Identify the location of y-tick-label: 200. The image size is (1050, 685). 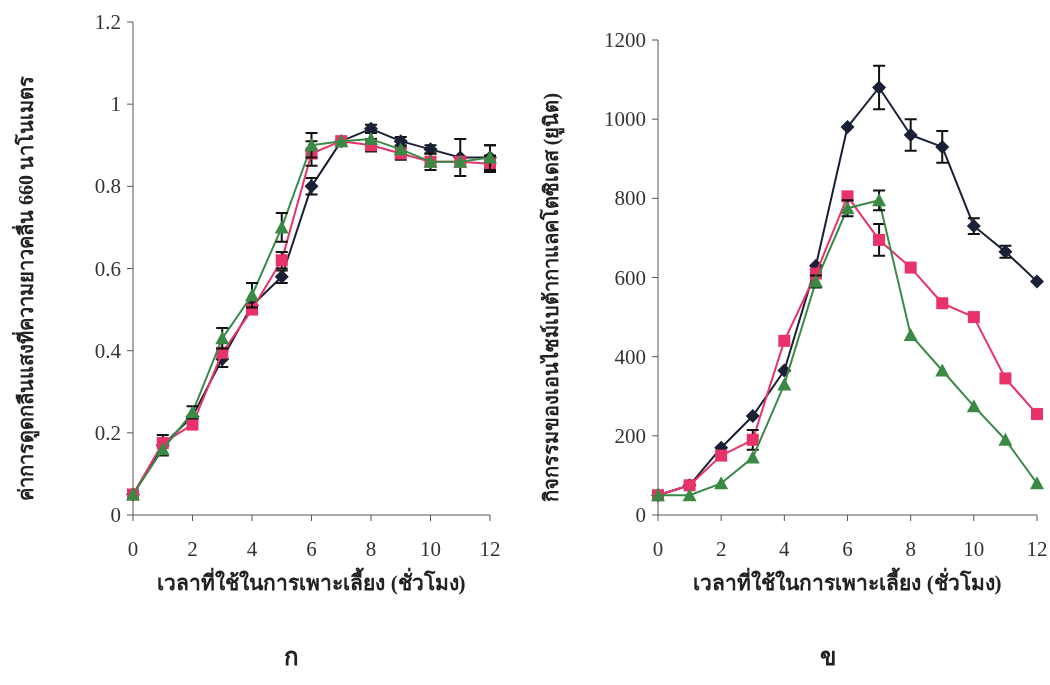
(630, 435).